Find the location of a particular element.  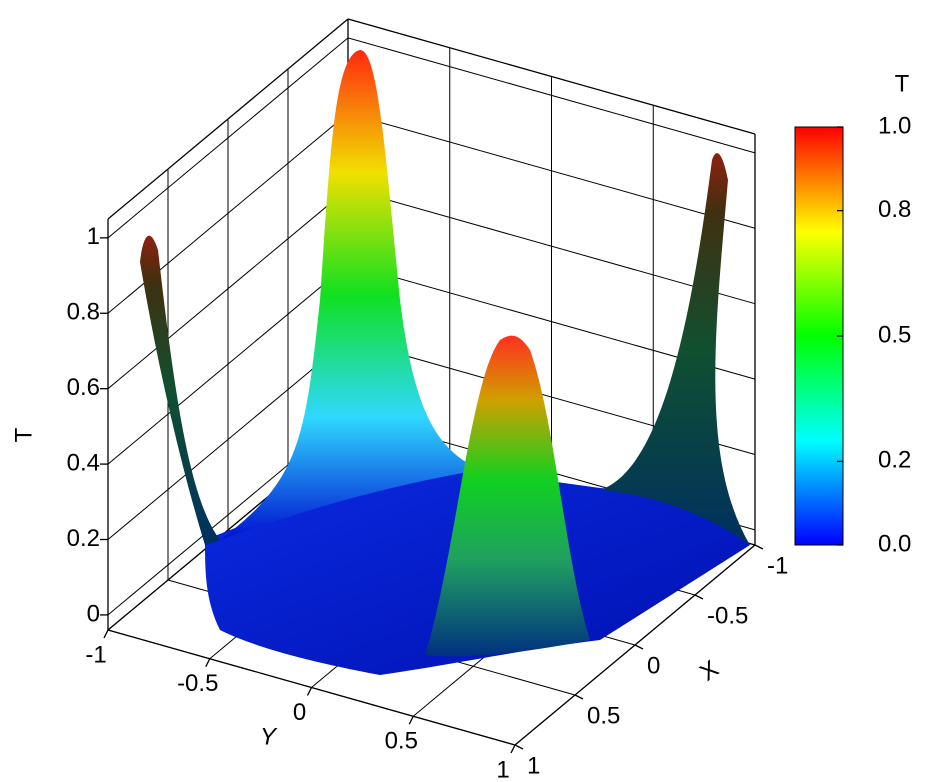

y-tick-label: 1 is located at coordinates (502, 769).